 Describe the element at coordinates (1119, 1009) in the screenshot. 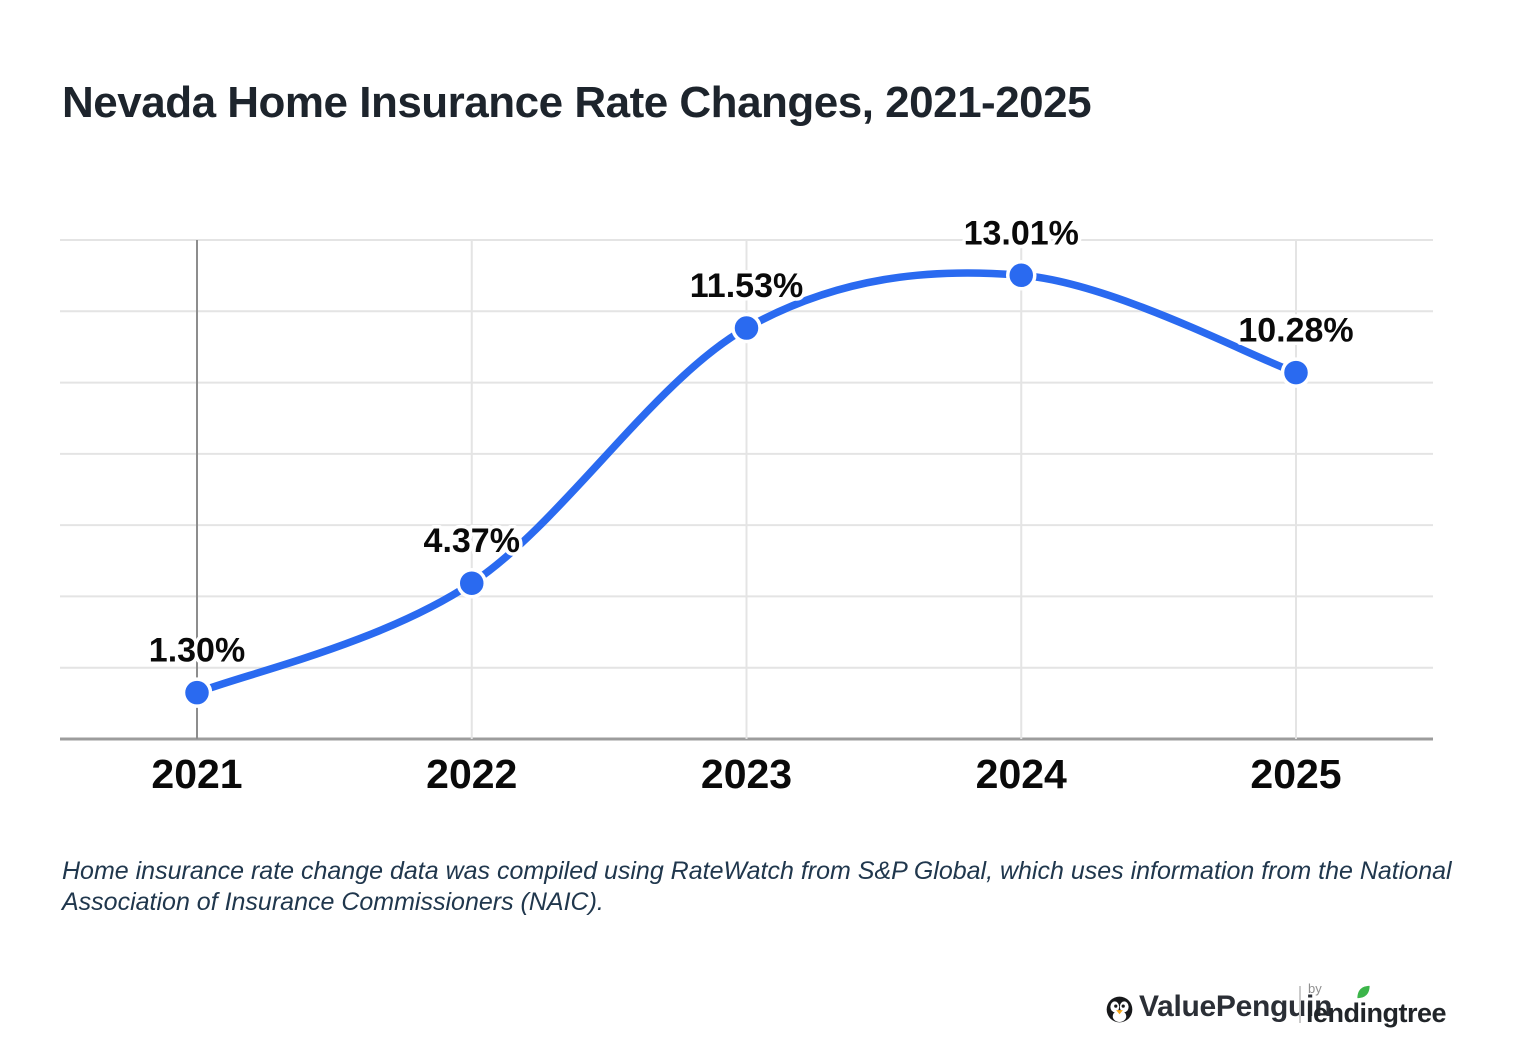

I see `penguin-icon` at that location.